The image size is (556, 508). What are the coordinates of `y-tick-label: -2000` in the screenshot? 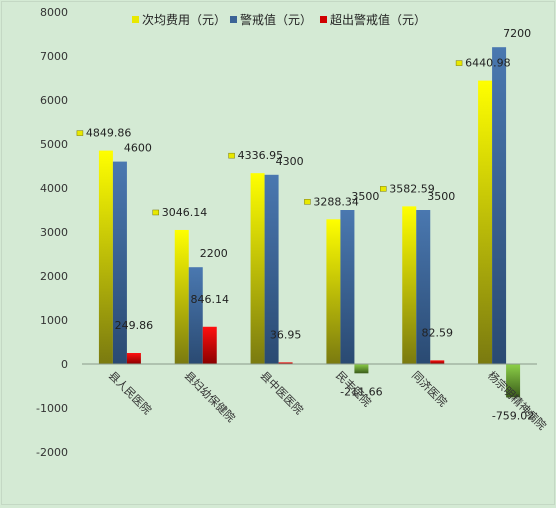 It's located at (52, 452).